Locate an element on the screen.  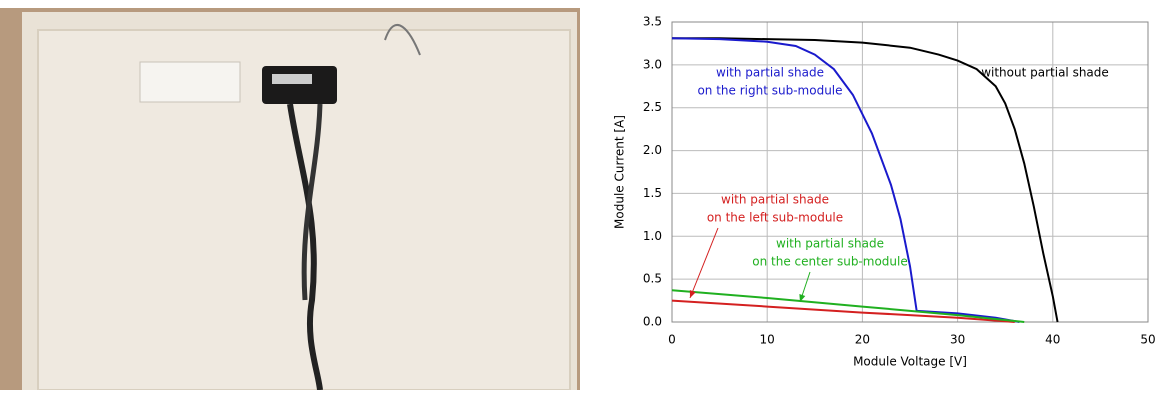
x-tick-label: 30 is located at coordinates (957, 340).